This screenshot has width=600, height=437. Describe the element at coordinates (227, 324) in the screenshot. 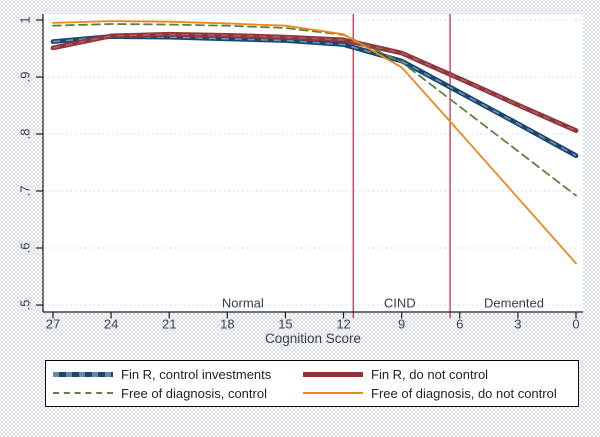

I see `x-tick-label: 18` at that location.